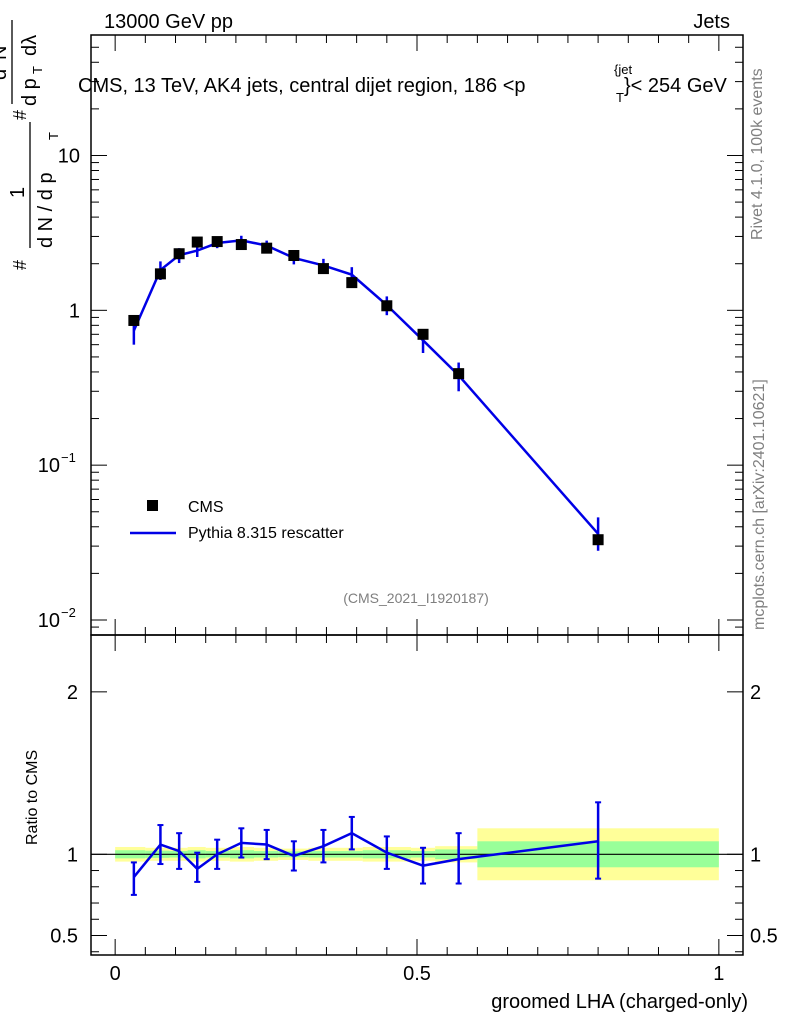 This screenshot has width=786, height=1024. What do you see at coordinates (30, 145) in the screenshot?
I see `main-ylabel: # 1 d N / d p T # d 2 N d p T dλ` at bounding box center [30, 145].